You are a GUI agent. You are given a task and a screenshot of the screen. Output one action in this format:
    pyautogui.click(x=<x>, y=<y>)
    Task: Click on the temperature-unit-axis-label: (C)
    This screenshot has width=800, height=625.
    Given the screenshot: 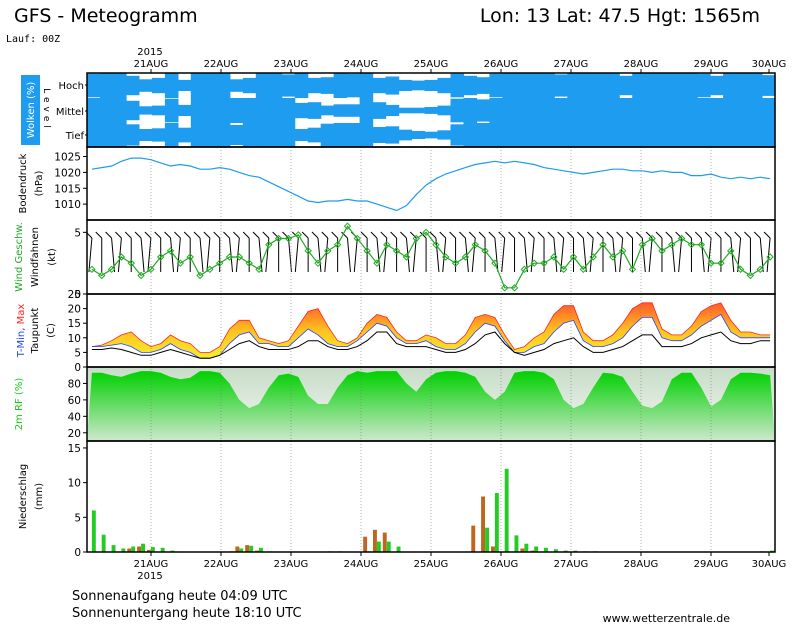 What is the action you would take?
    pyautogui.click(x=51, y=330)
    